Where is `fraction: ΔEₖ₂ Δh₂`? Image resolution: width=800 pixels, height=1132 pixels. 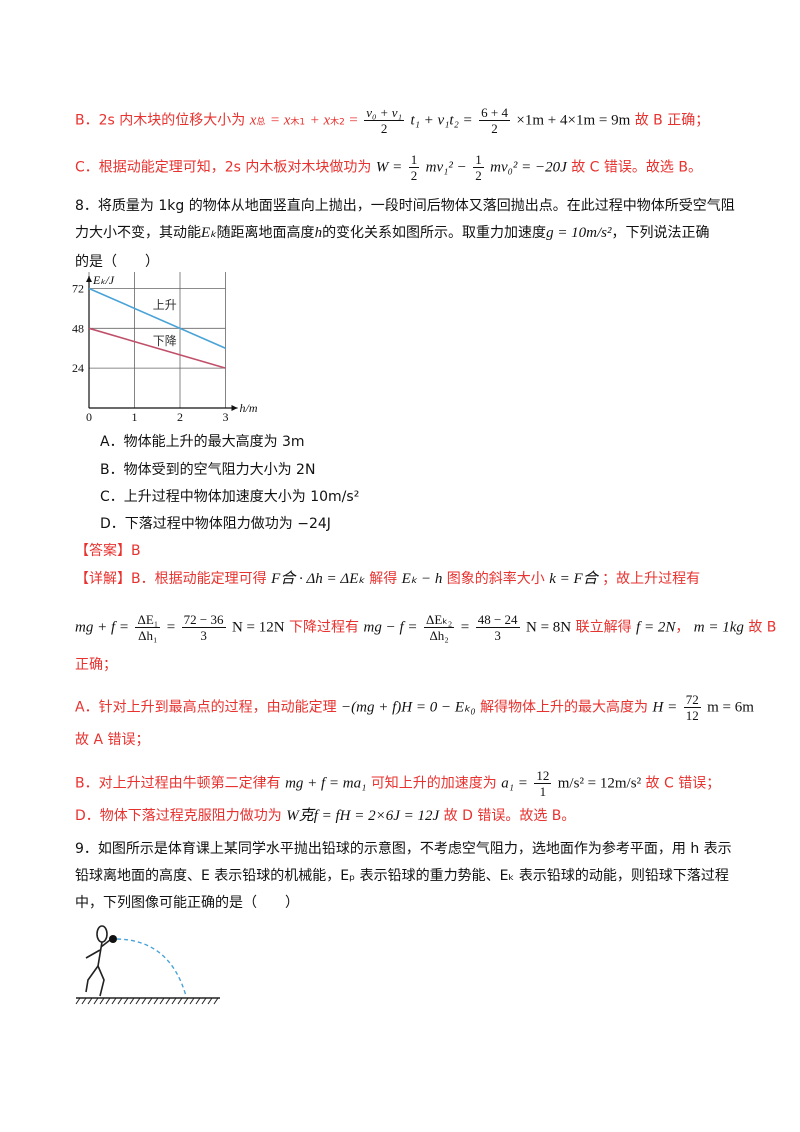
fraction: ΔEₖ₂ Δh₂ is located at coordinates (439, 627).